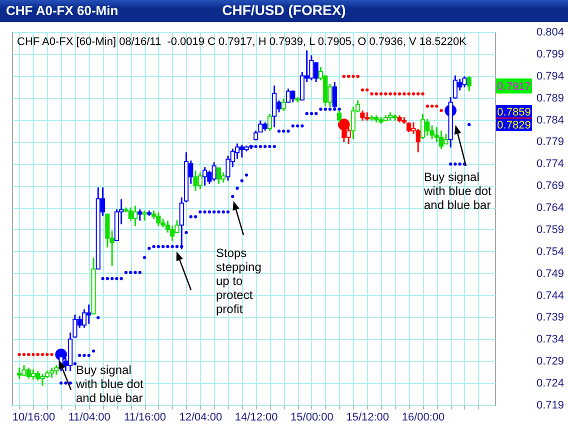 Image resolution: width=568 pixels, height=434 pixels. I want to click on y-tick-label: 0.739, so click(550, 318).